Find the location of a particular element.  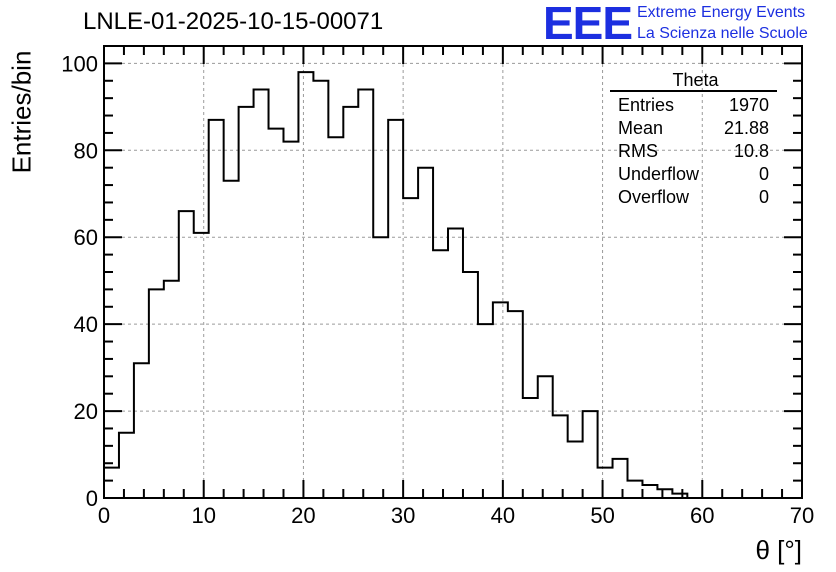

stats-value: 10.8 is located at coordinates (751, 151).